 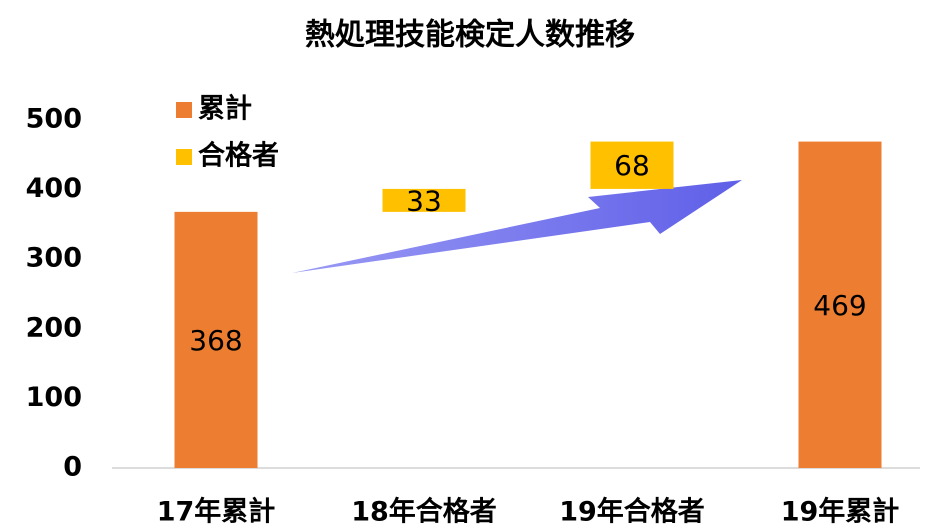 I want to click on value-label: 68, so click(x=632, y=165).